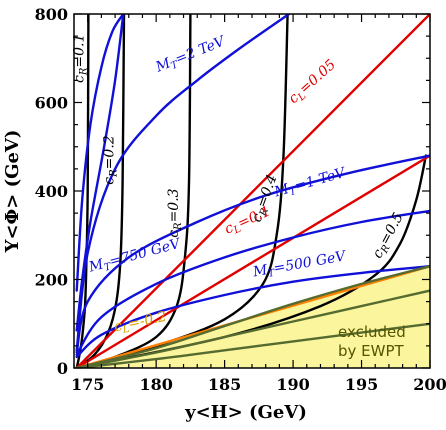 This screenshot has width=446, height=430. Describe the element at coordinates (51, 14) in the screenshot. I see `y-tick-label: 800` at that location.